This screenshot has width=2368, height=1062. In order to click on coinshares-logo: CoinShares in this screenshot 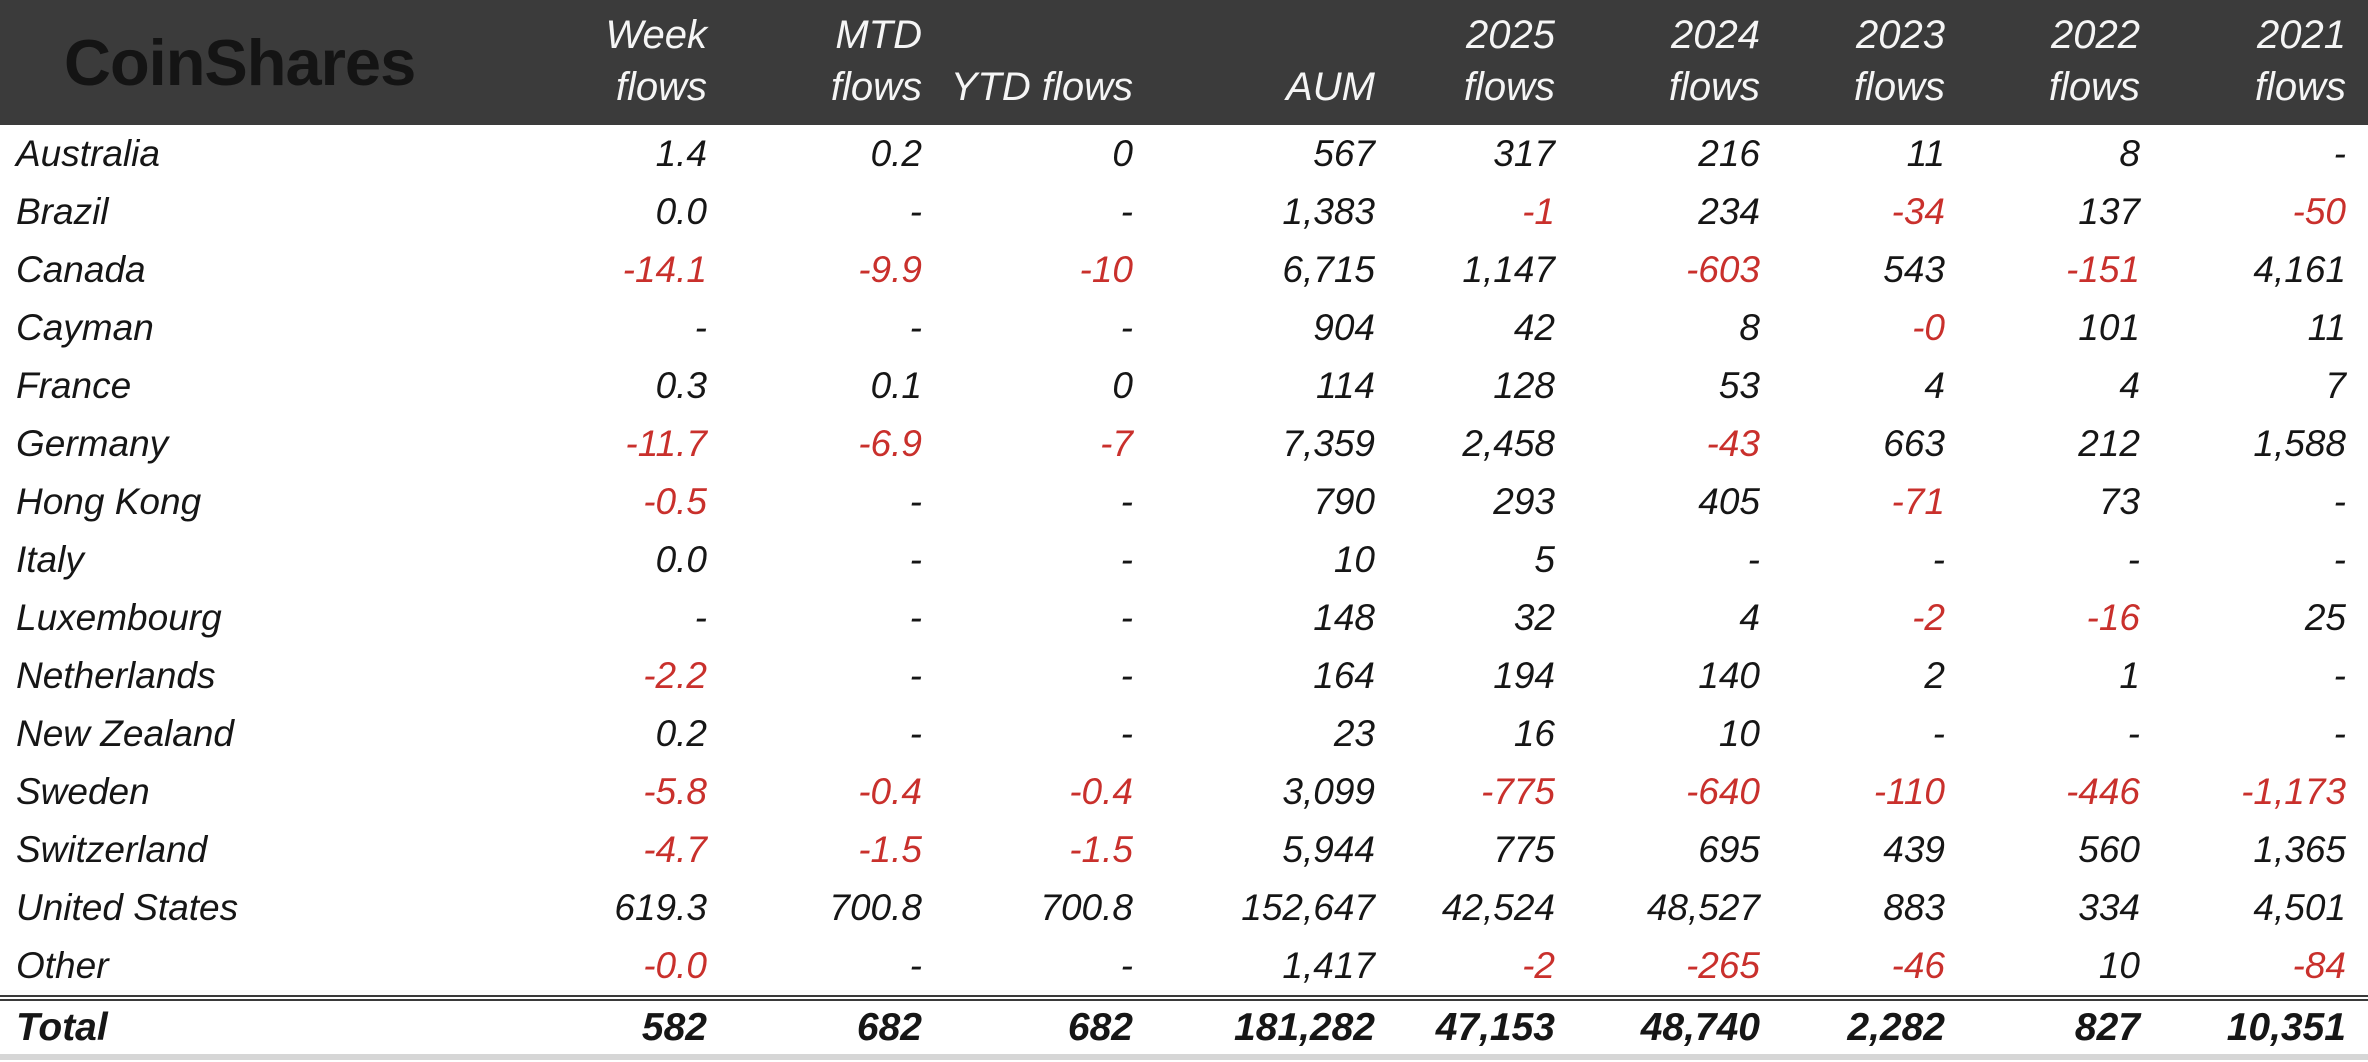, I will do `click(240, 62)`.